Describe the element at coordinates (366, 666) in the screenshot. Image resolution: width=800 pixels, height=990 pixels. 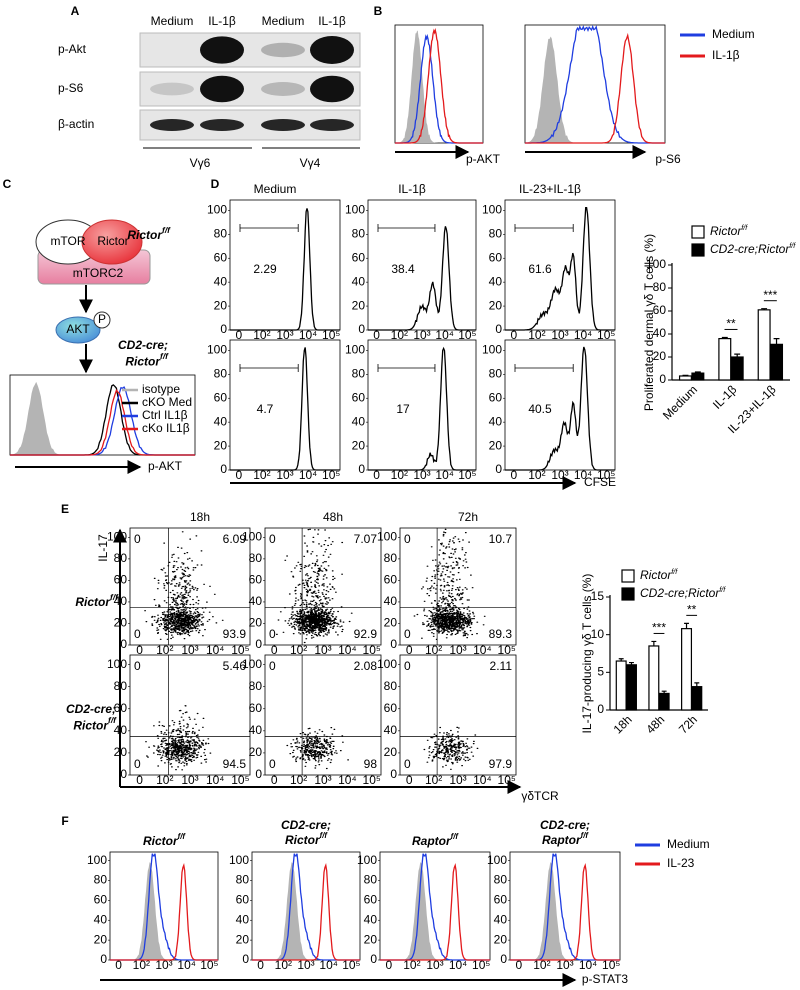
I see `quadrant-value: 2.08` at that location.